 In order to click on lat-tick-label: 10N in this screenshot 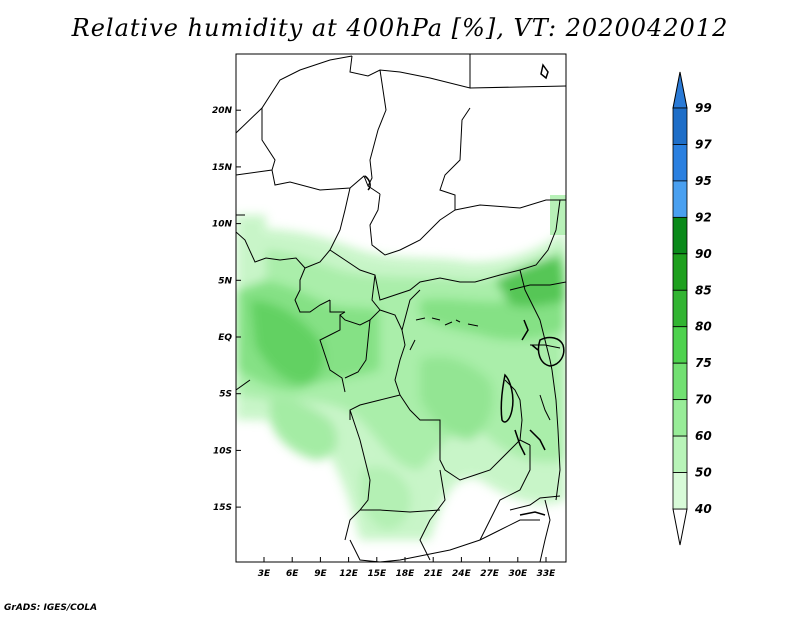, I will do `click(222, 225)`.